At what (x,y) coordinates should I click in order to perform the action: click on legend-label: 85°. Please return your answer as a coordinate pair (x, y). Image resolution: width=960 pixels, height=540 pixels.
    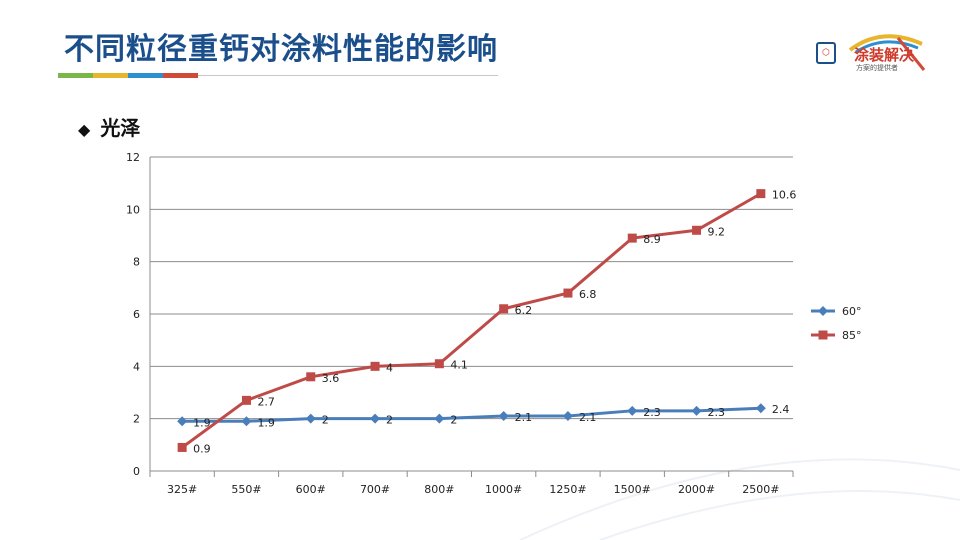
    Looking at the image, I should click on (852, 335).